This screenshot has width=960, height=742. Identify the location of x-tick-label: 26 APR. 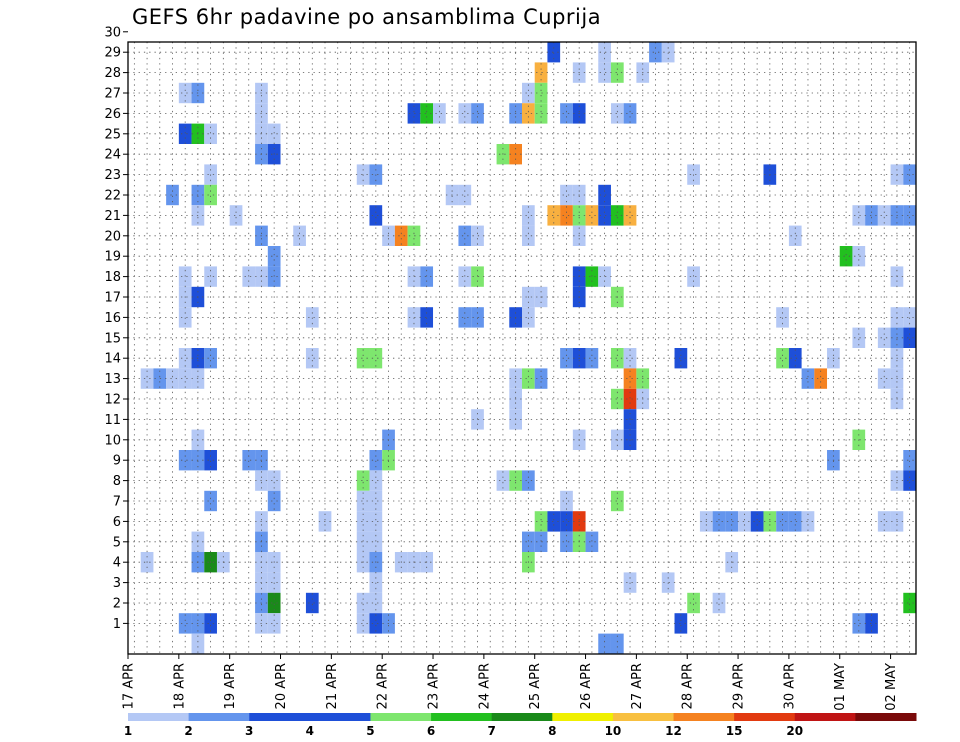
(586, 686).